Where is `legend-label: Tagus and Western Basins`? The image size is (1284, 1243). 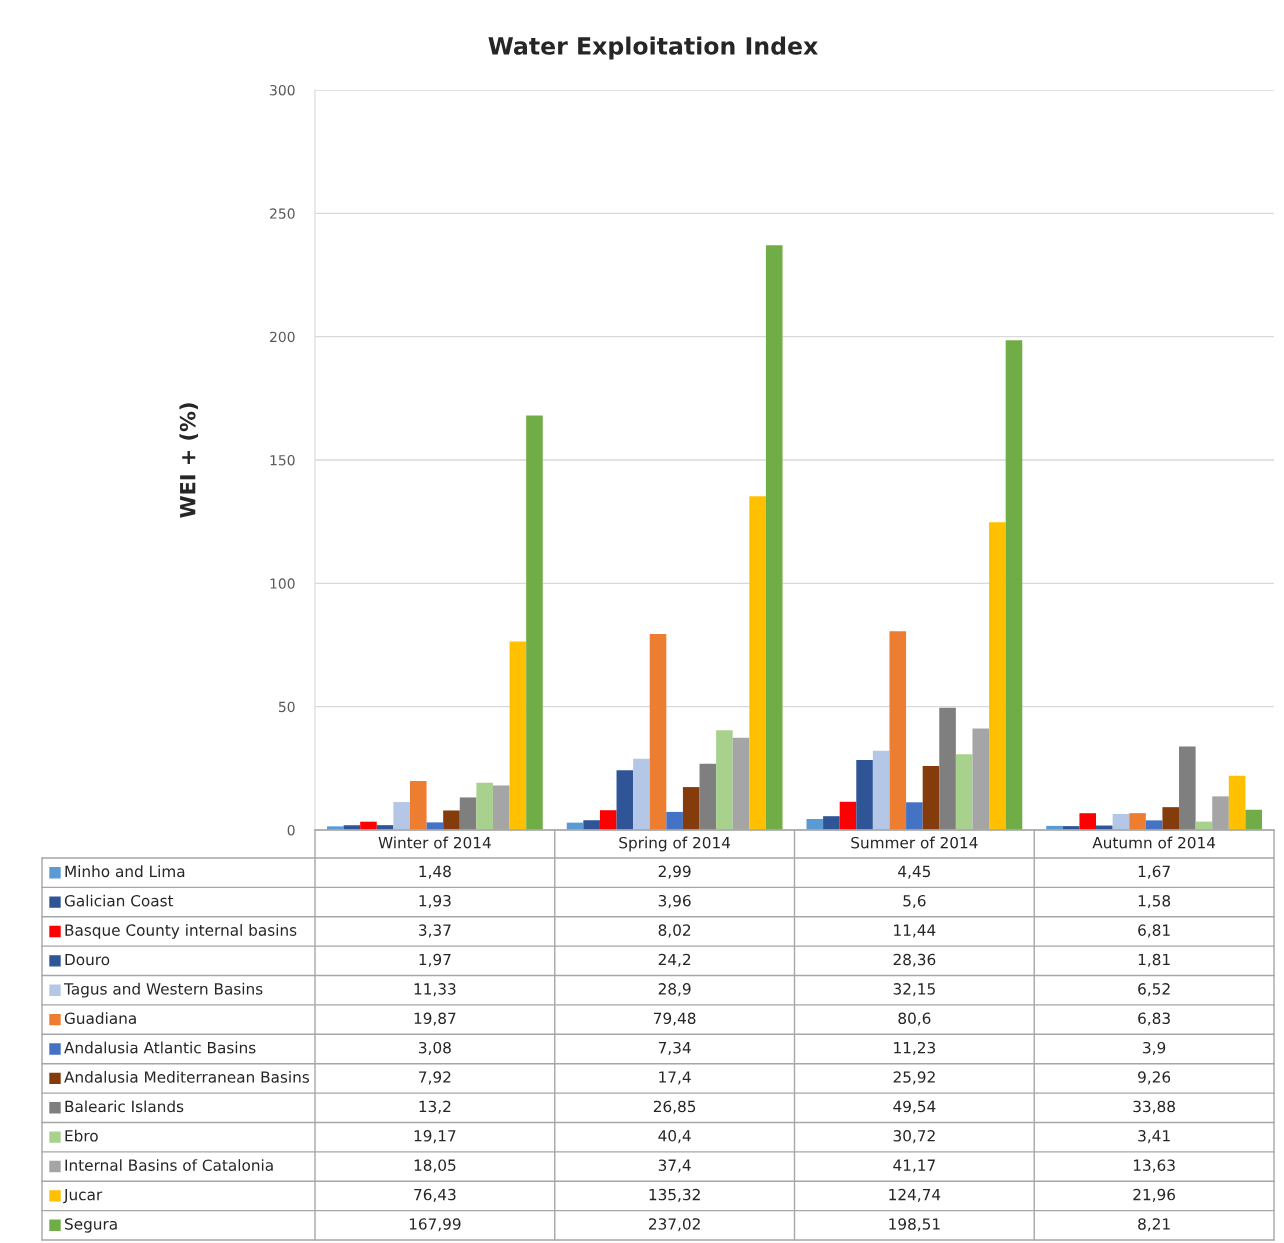 legend-label: Tagus and Western Basins is located at coordinates (163, 990).